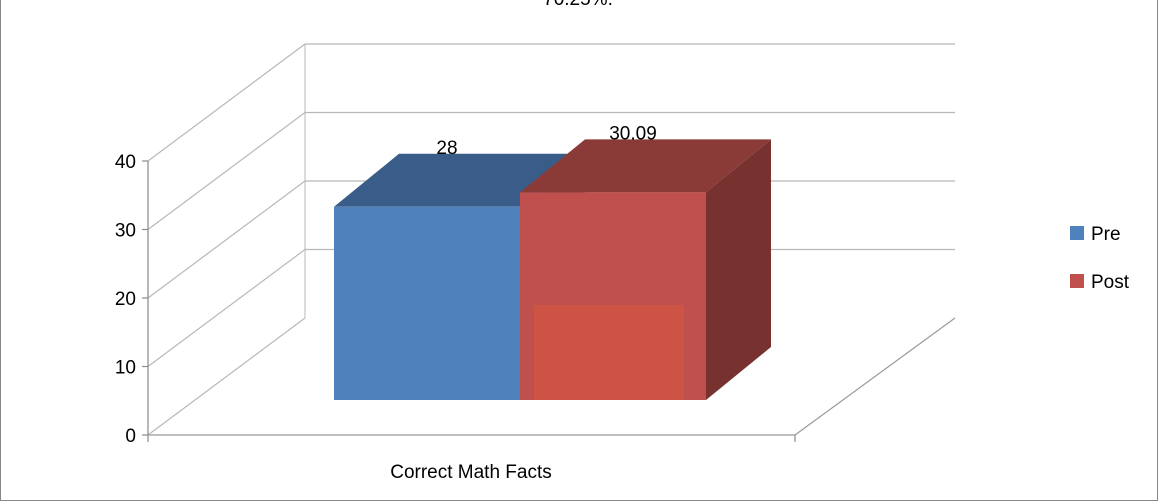 The image size is (1158, 501). I want to click on legend-item-post: Post, so click(1100, 282).